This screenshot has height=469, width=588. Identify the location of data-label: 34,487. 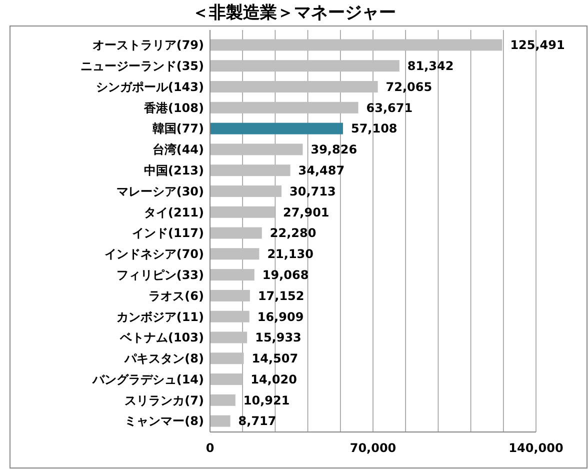
(321, 171).